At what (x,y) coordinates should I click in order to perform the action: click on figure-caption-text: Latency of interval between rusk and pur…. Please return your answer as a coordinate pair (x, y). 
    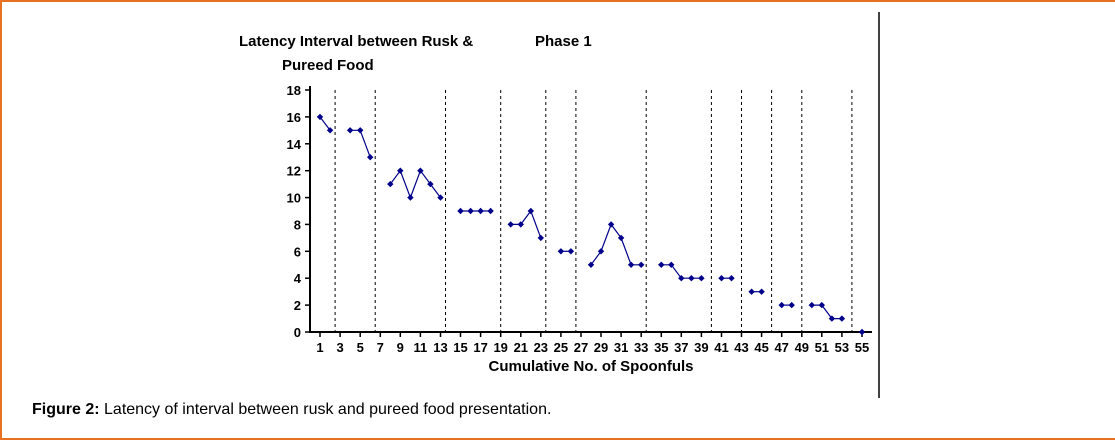
    Looking at the image, I should click on (328, 409).